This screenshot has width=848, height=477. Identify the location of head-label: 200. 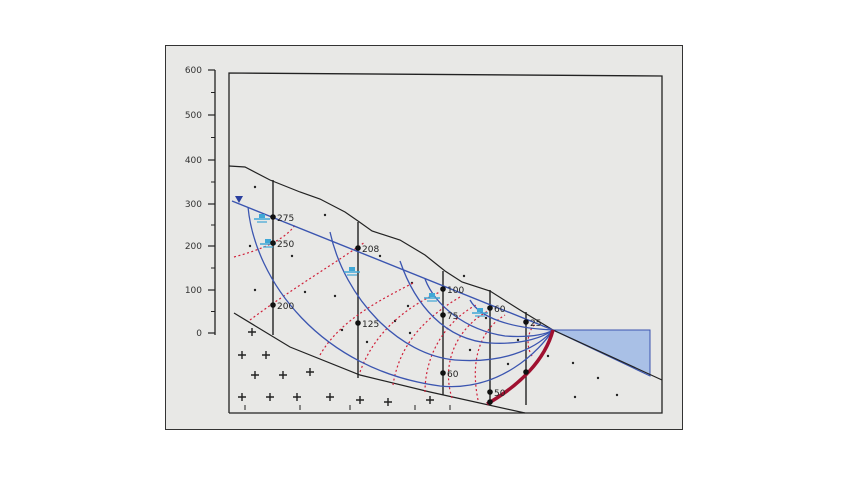
(285, 307).